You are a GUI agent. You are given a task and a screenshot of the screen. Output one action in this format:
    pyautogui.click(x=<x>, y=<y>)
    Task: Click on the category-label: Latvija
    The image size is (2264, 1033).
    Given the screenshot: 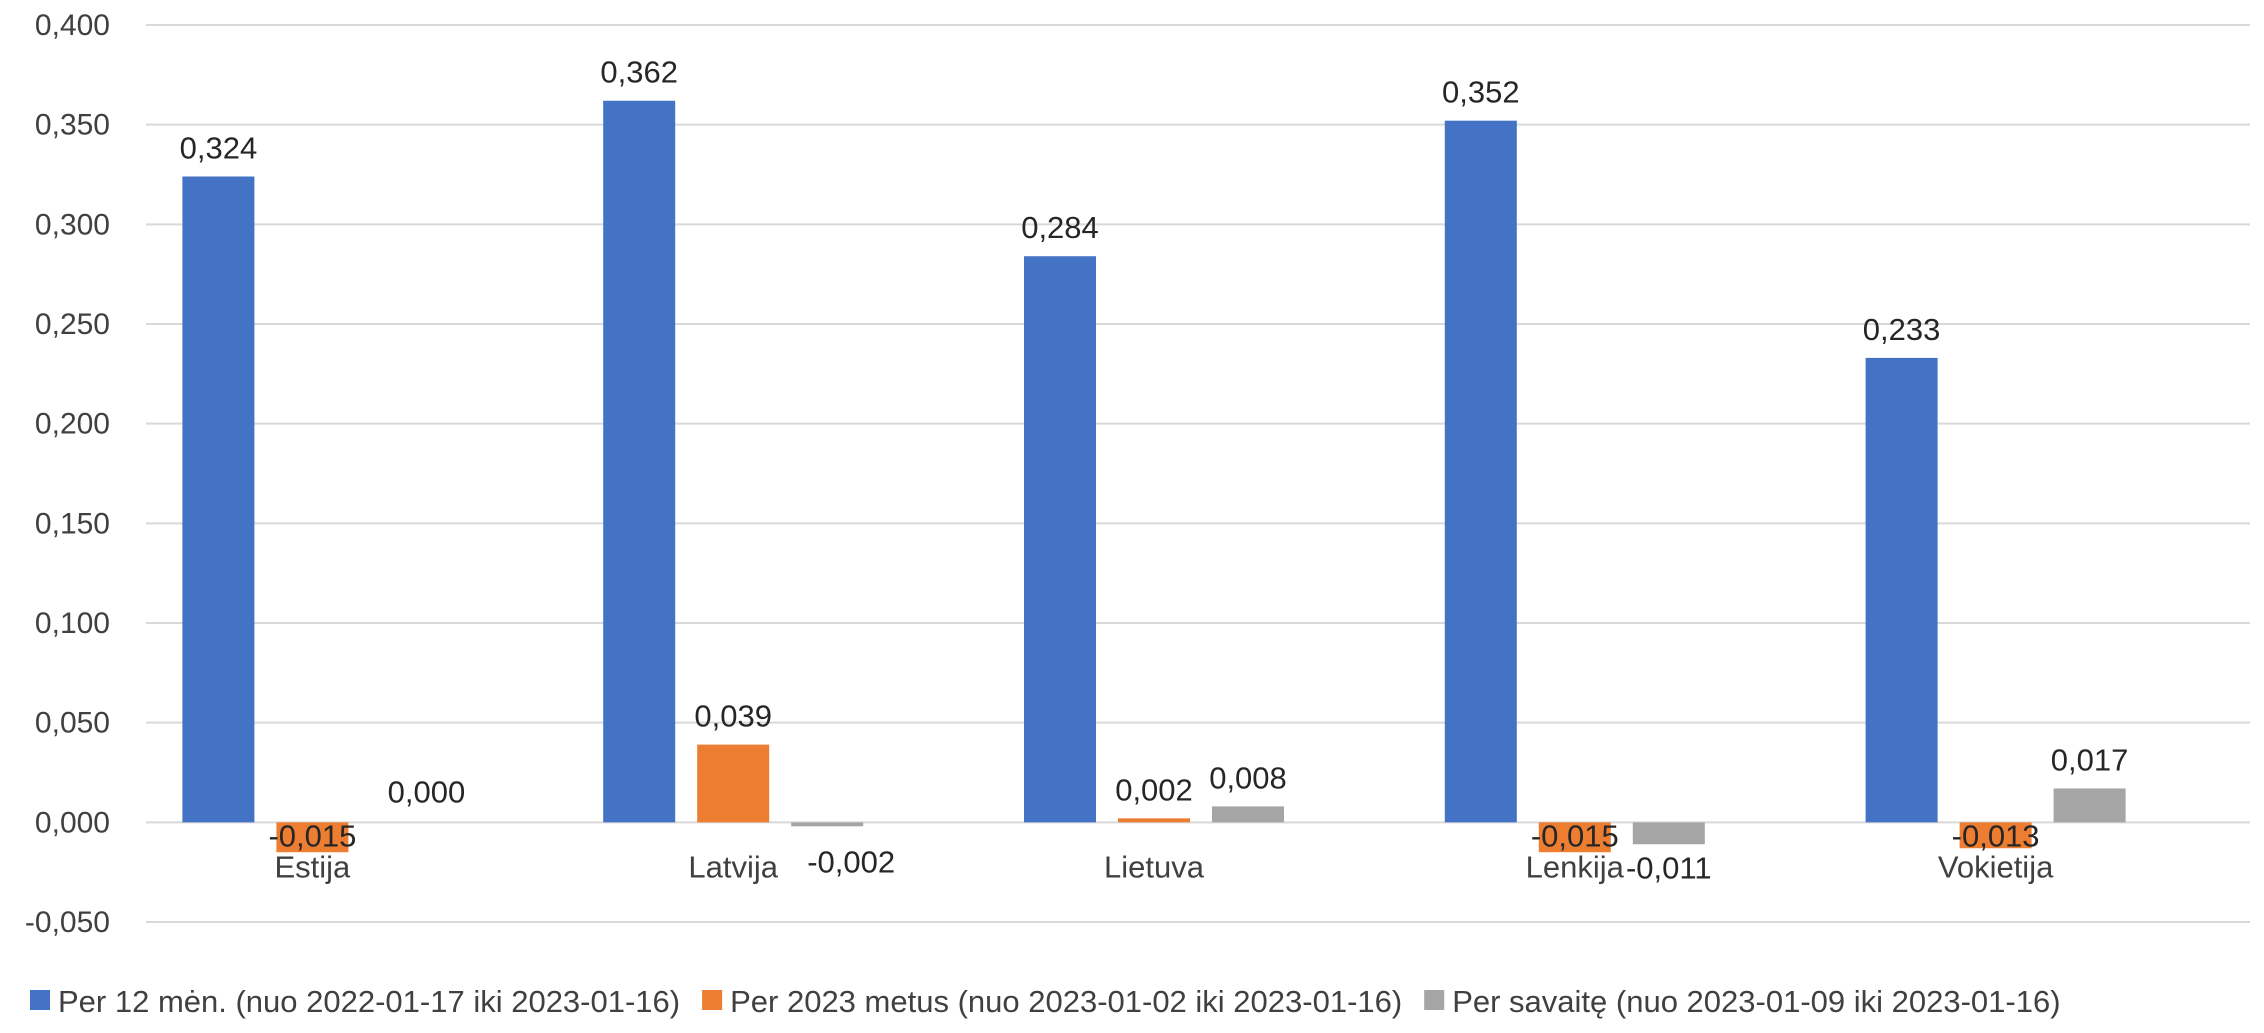 What is the action you would take?
    pyautogui.click(x=733, y=866)
    